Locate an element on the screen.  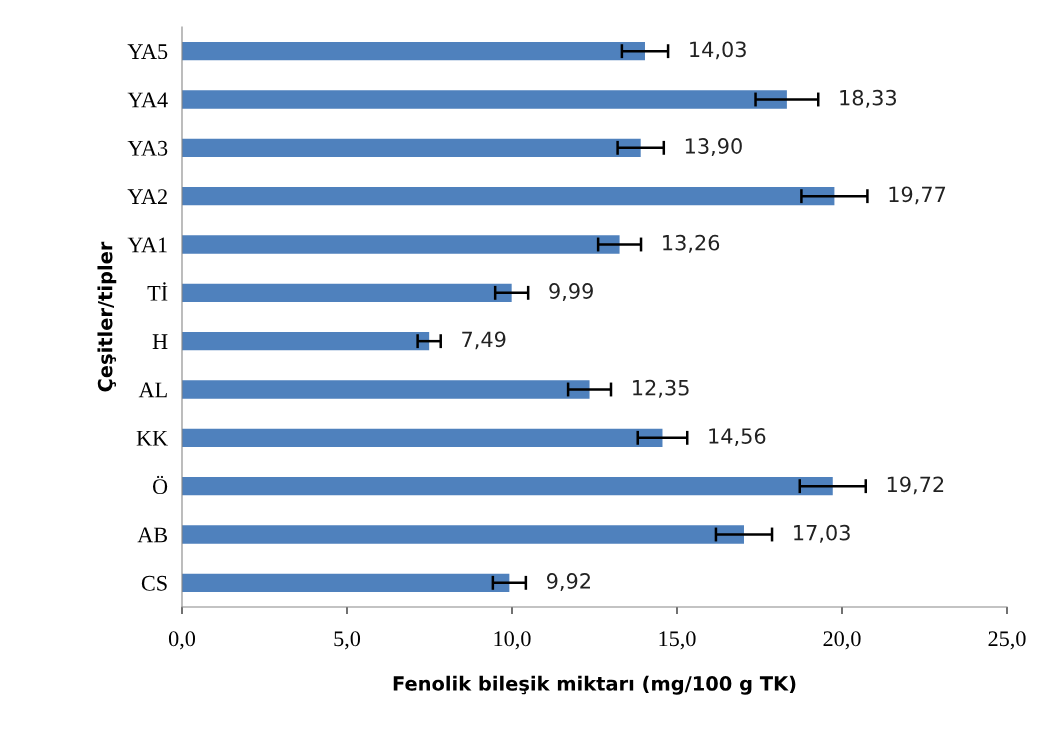
y-tick-label: Ö is located at coordinates (160, 485).